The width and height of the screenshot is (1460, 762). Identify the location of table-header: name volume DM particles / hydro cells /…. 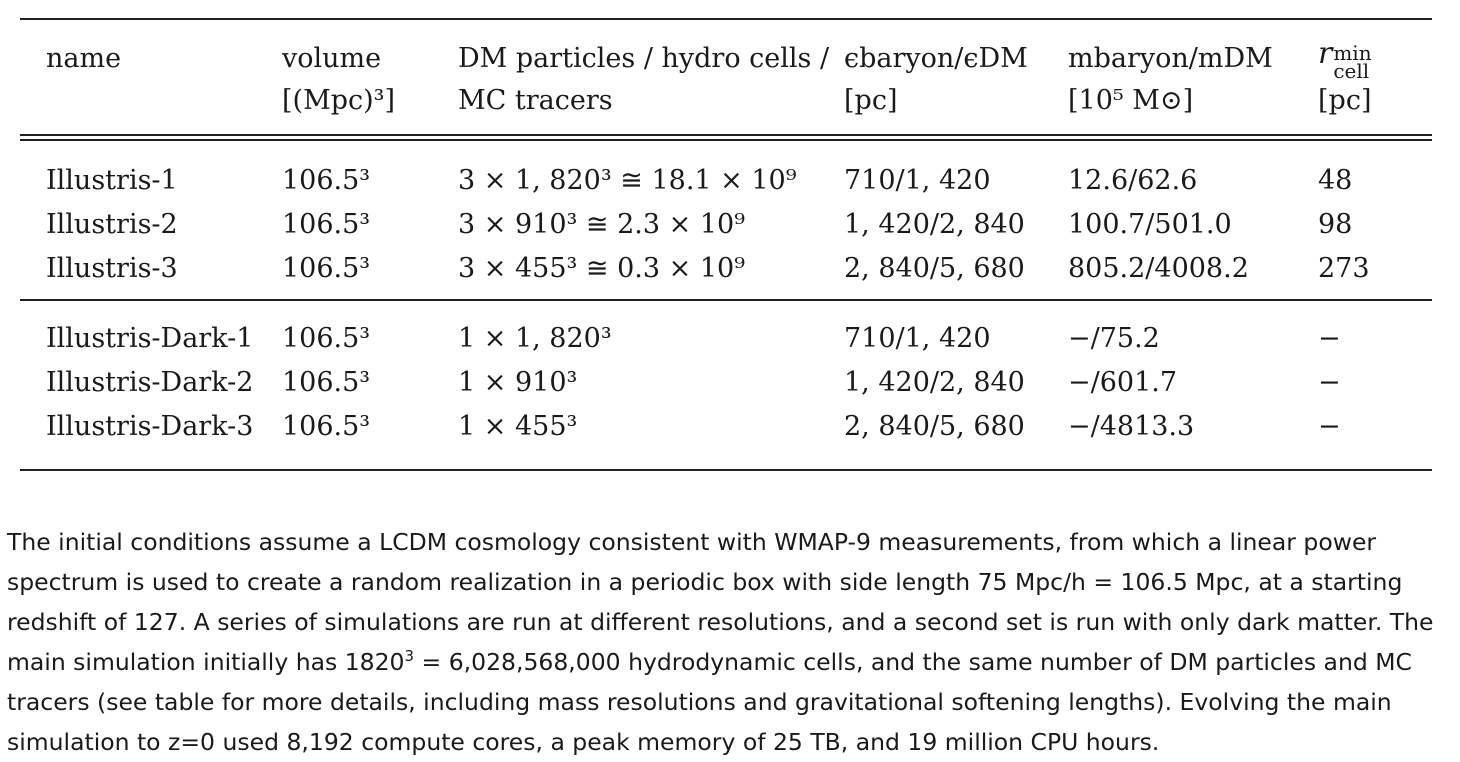
(726, 80).